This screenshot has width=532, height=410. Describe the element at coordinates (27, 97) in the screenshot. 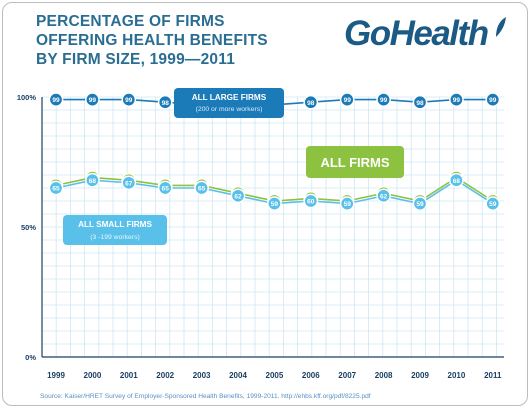

I see `y-tick-label: 100%` at that location.